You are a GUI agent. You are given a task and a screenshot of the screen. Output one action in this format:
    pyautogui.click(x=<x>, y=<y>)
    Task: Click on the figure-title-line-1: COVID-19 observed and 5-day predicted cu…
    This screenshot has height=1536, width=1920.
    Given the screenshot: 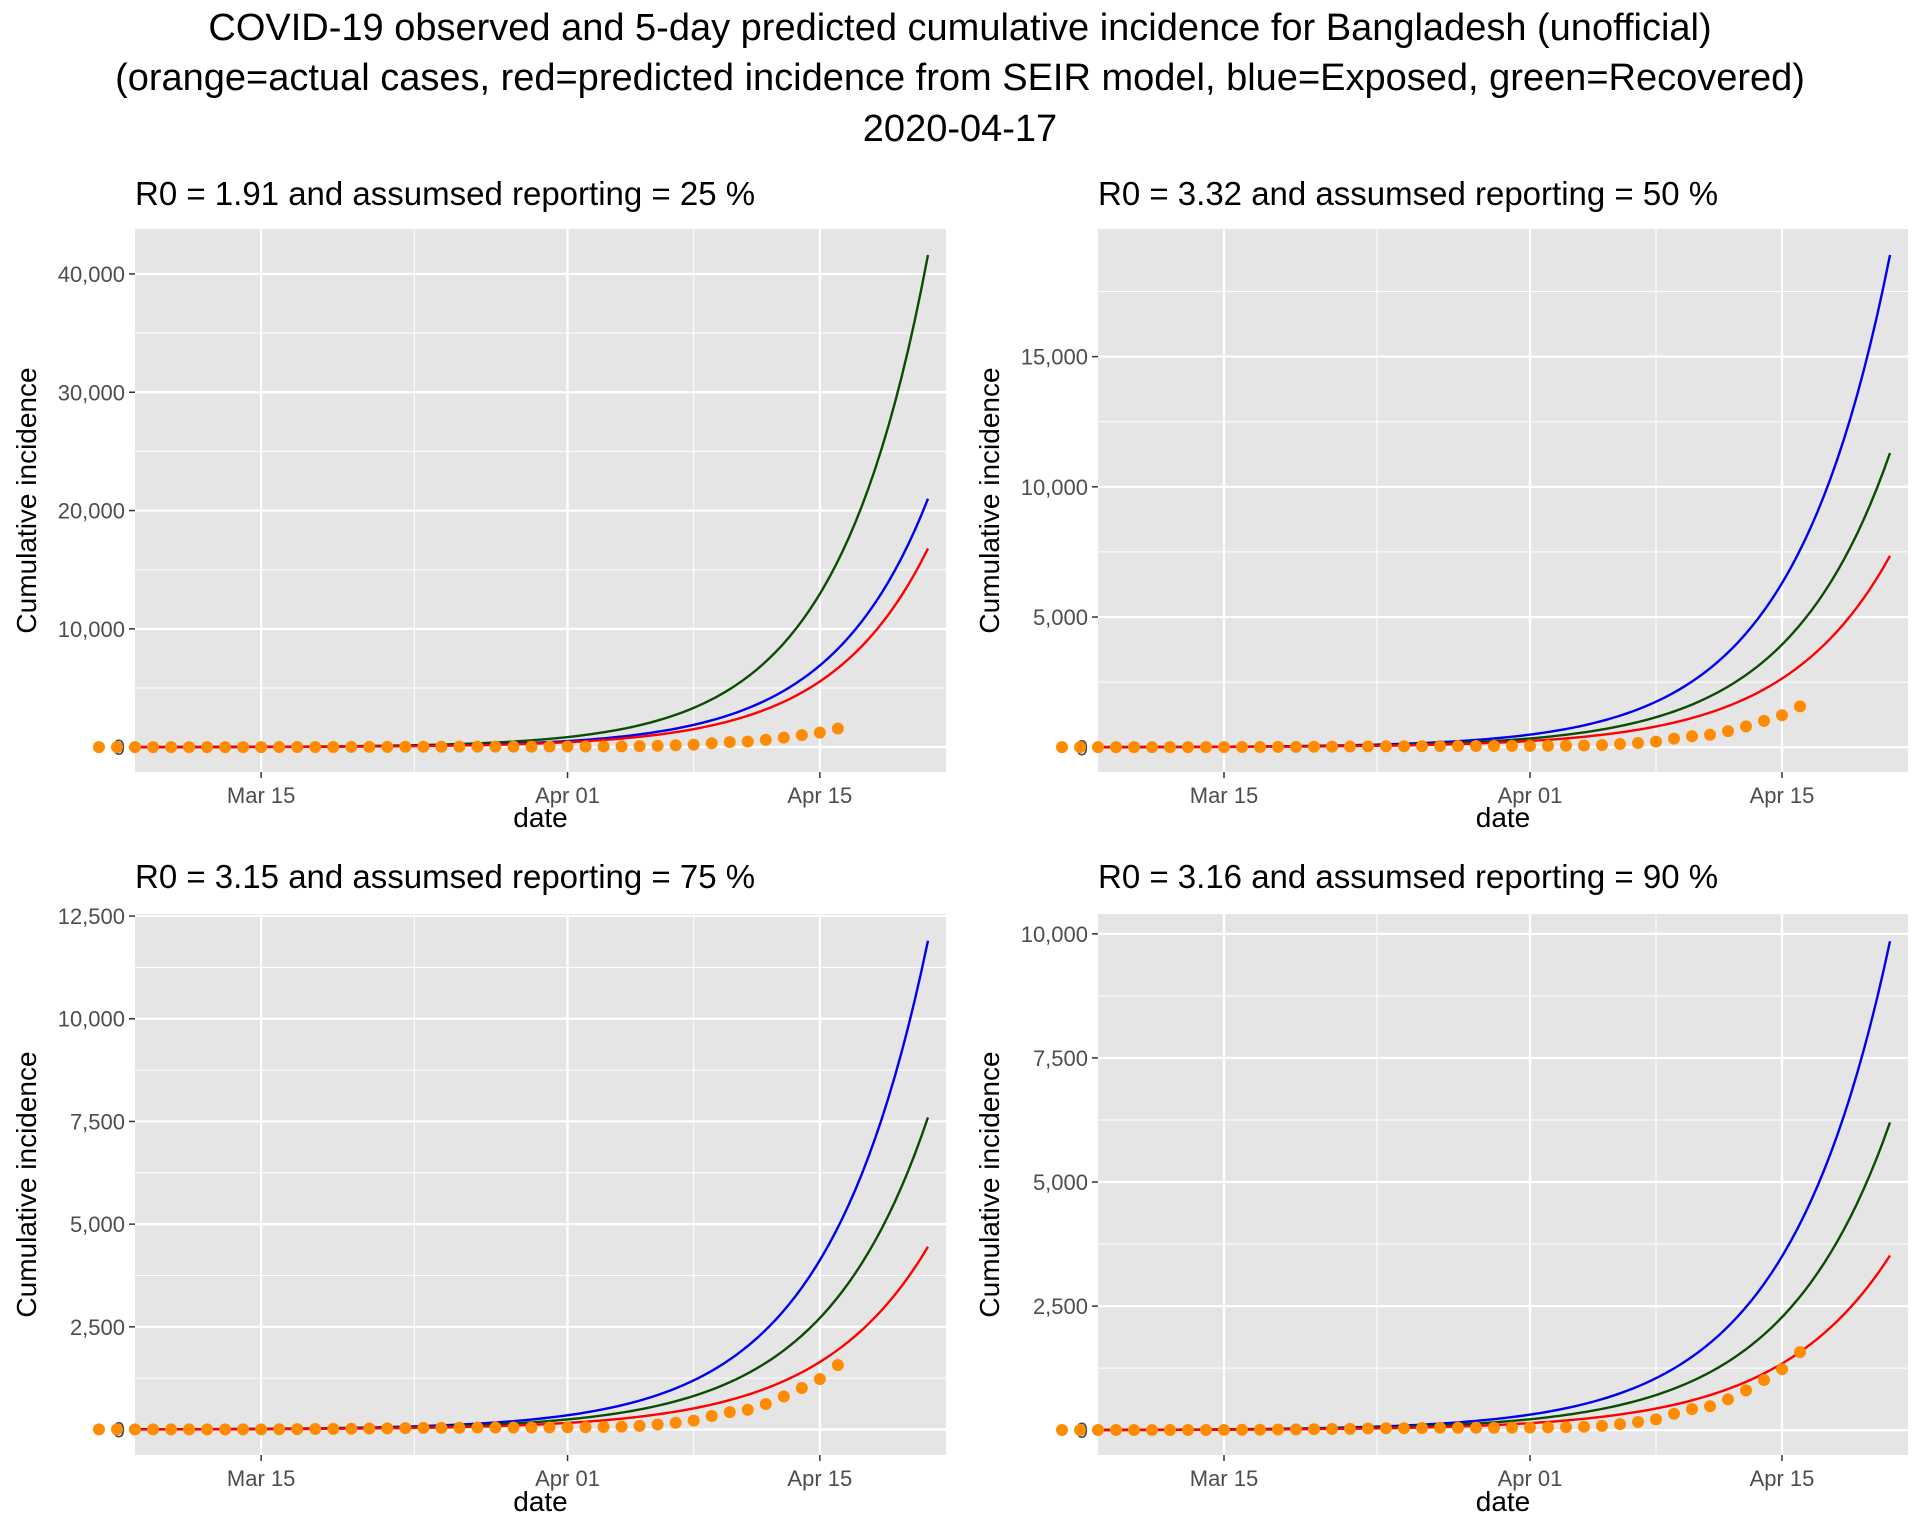 What is the action you would take?
    pyautogui.click(x=959, y=28)
    